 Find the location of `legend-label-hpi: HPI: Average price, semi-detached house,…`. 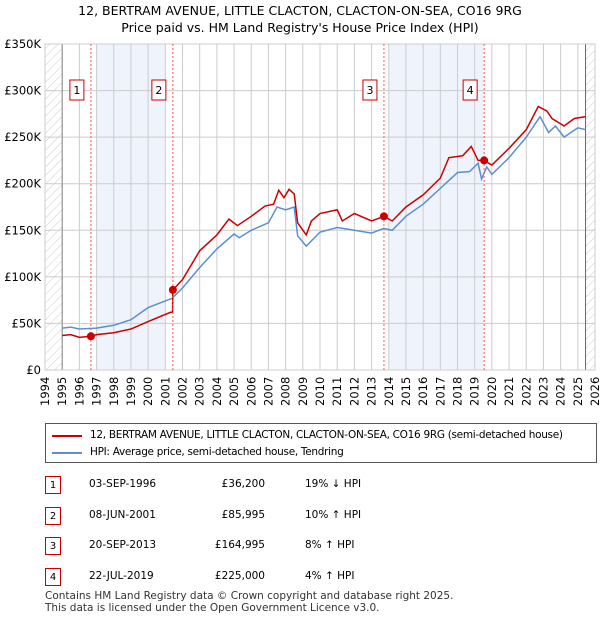

legend-label-hpi: HPI: Average price, semi-detached house,… is located at coordinates (217, 452).